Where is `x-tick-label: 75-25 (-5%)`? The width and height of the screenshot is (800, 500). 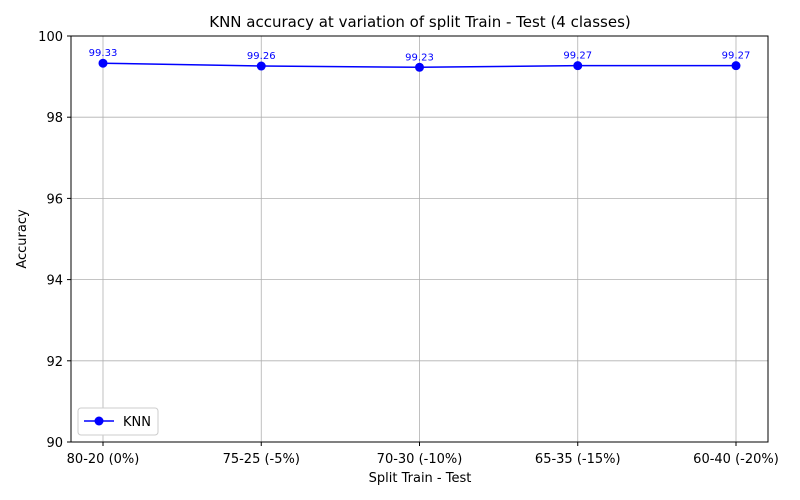 x-tick-label: 75-25 (-5%) is located at coordinates (261, 459).